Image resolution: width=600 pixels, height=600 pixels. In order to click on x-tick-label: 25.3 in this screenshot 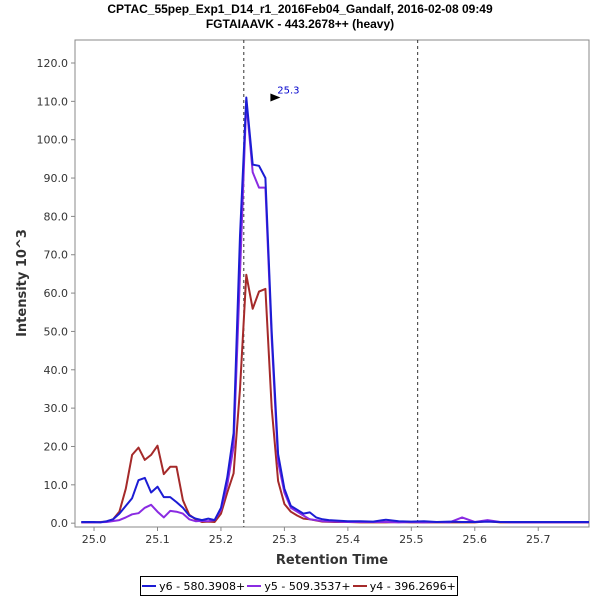, I will do `click(284, 539)`.